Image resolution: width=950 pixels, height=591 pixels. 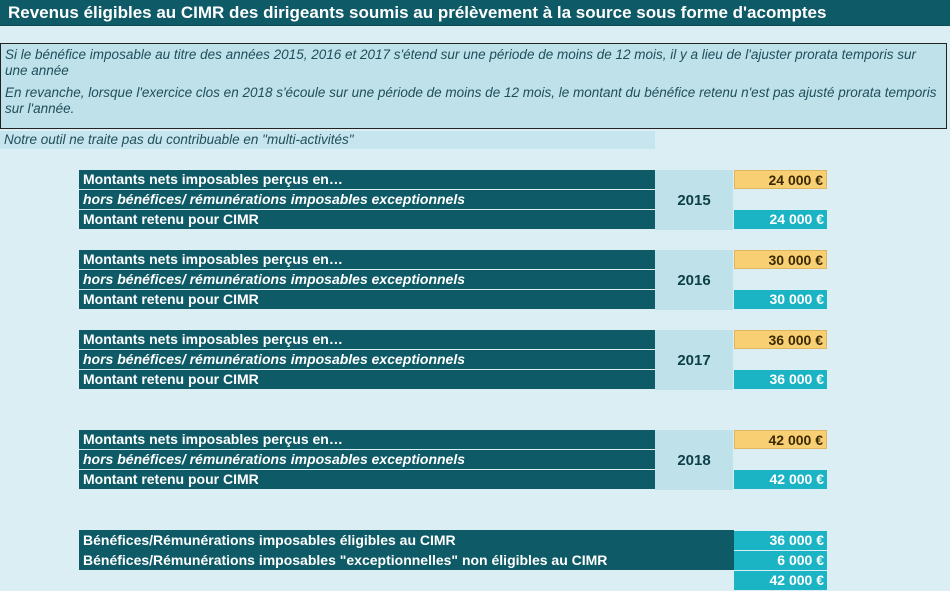 What do you see at coordinates (780, 560) in the screenshot?
I see `exceptional-value: 6 000 €` at bounding box center [780, 560].